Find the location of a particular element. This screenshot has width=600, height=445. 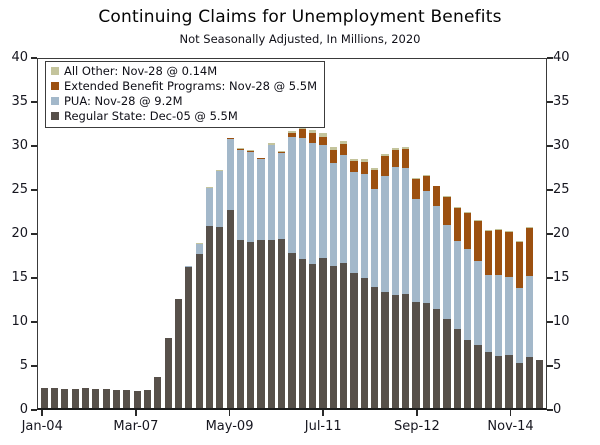

x-tick-label: Jul-11 is located at coordinates (323, 426).